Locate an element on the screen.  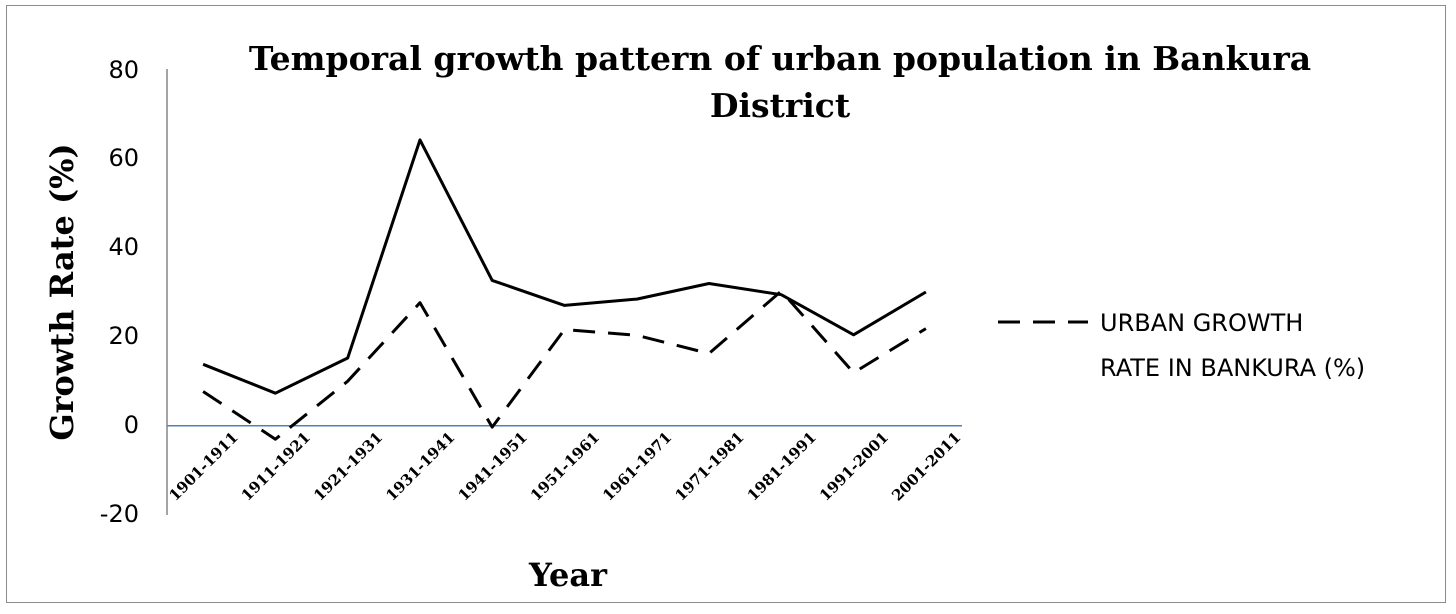
y-tick-label: -20 is located at coordinates (119, 514).